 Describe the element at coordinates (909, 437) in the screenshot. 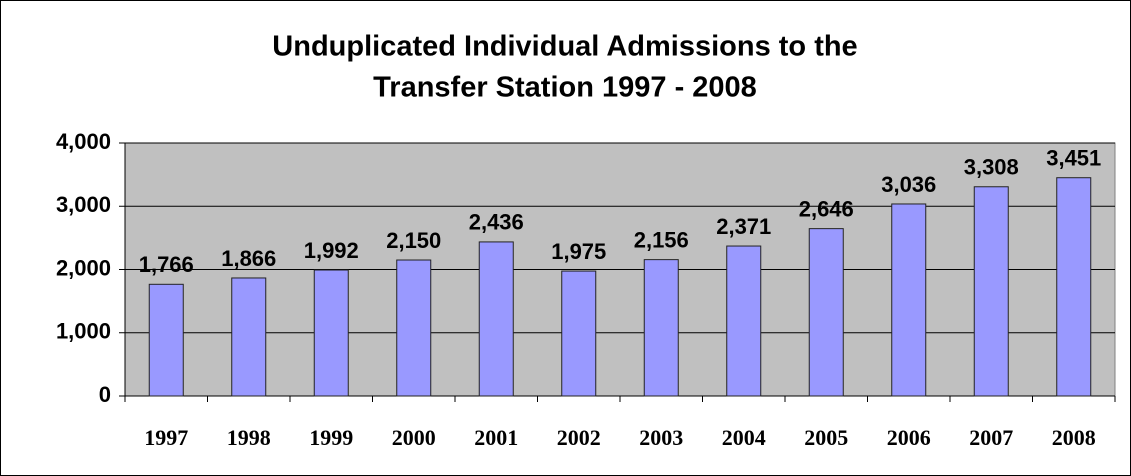

I see `x-tick-label: 2006` at that location.